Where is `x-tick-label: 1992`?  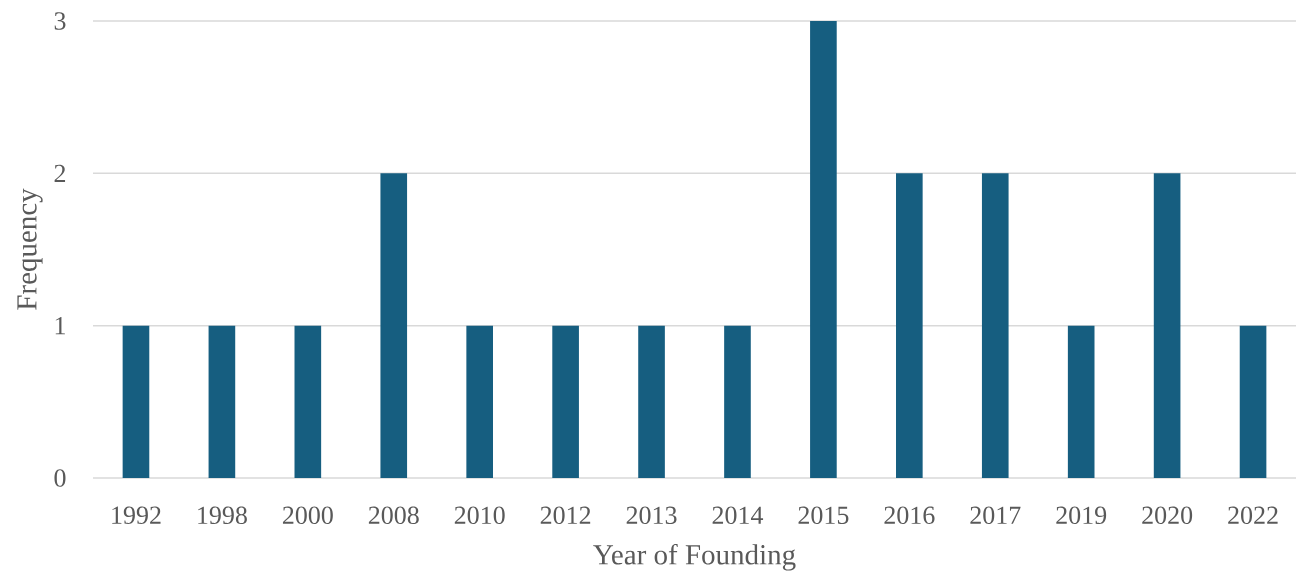 x-tick-label: 1992 is located at coordinates (136, 515).